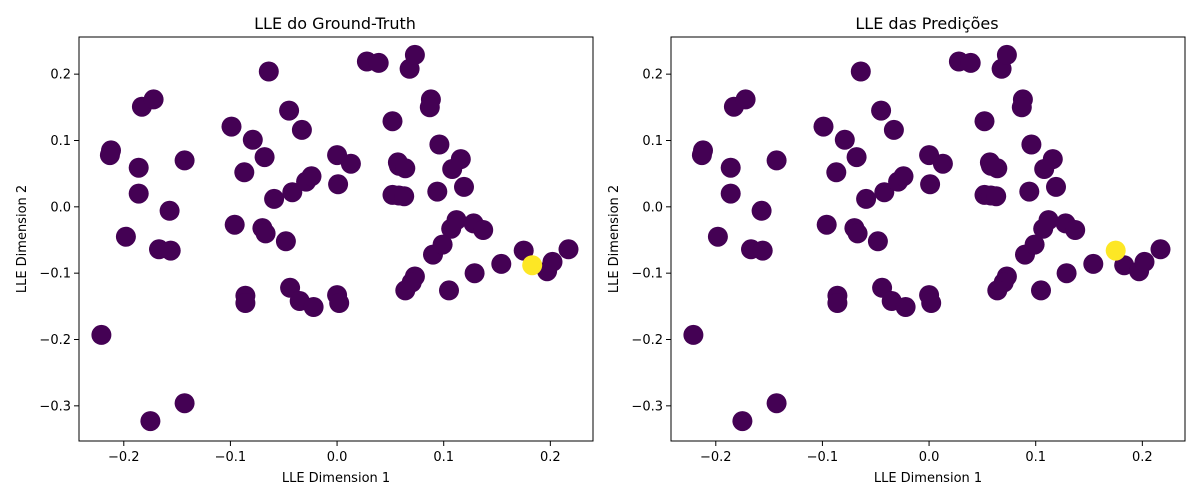  Describe the element at coordinates (337, 457) in the screenshot. I see `x-tick-label: 0.0` at that location.